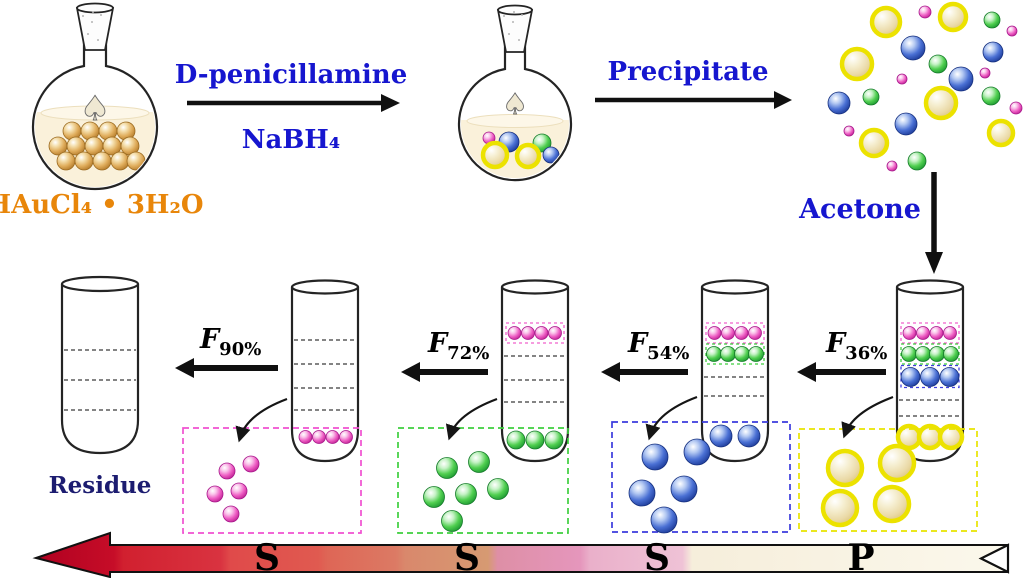  Describe the element at coordinates (856, 346) in the screenshot. I see `f36-label: F36%` at that location.